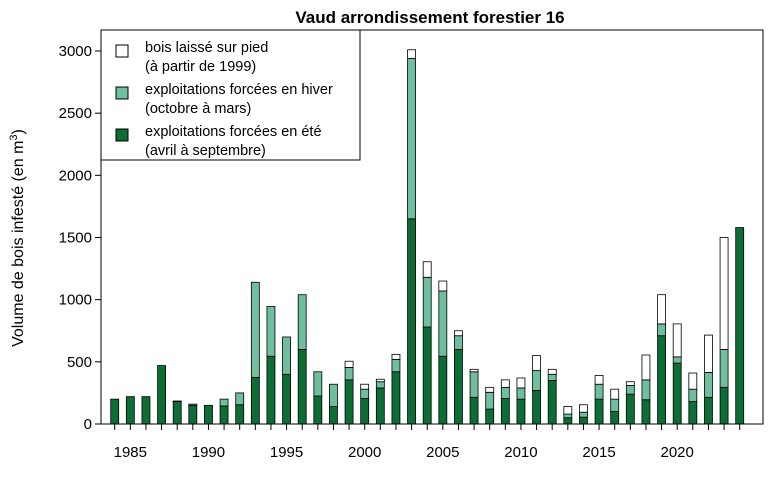  I want to click on bar-summer-1988, so click(177, 413).